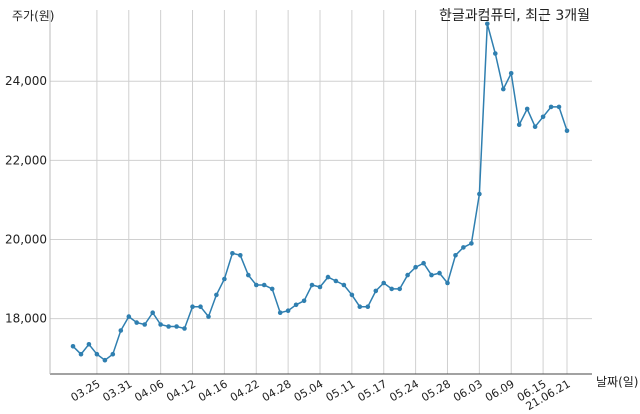 The width and height of the screenshot is (640, 414). What do you see at coordinates (149, 390) in the screenshot?
I see `x-tick-label: 04.06` at bounding box center [149, 390].